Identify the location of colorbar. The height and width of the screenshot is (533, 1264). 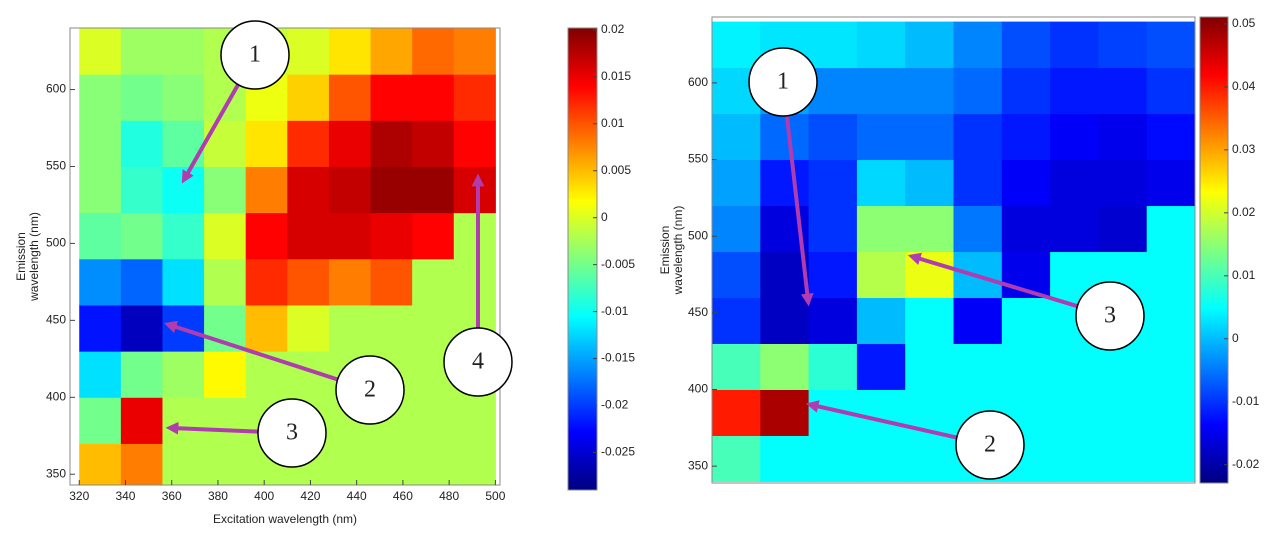
(582, 259).